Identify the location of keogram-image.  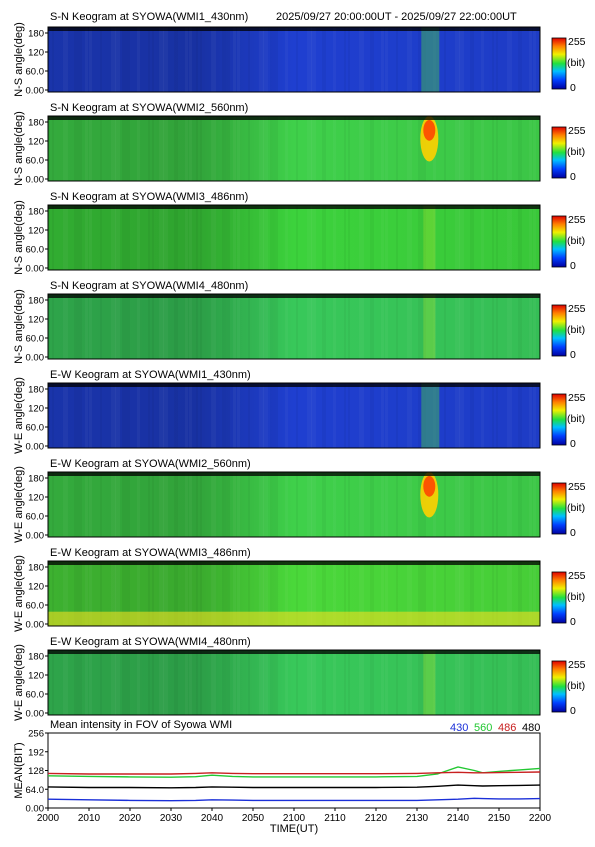
(294, 682).